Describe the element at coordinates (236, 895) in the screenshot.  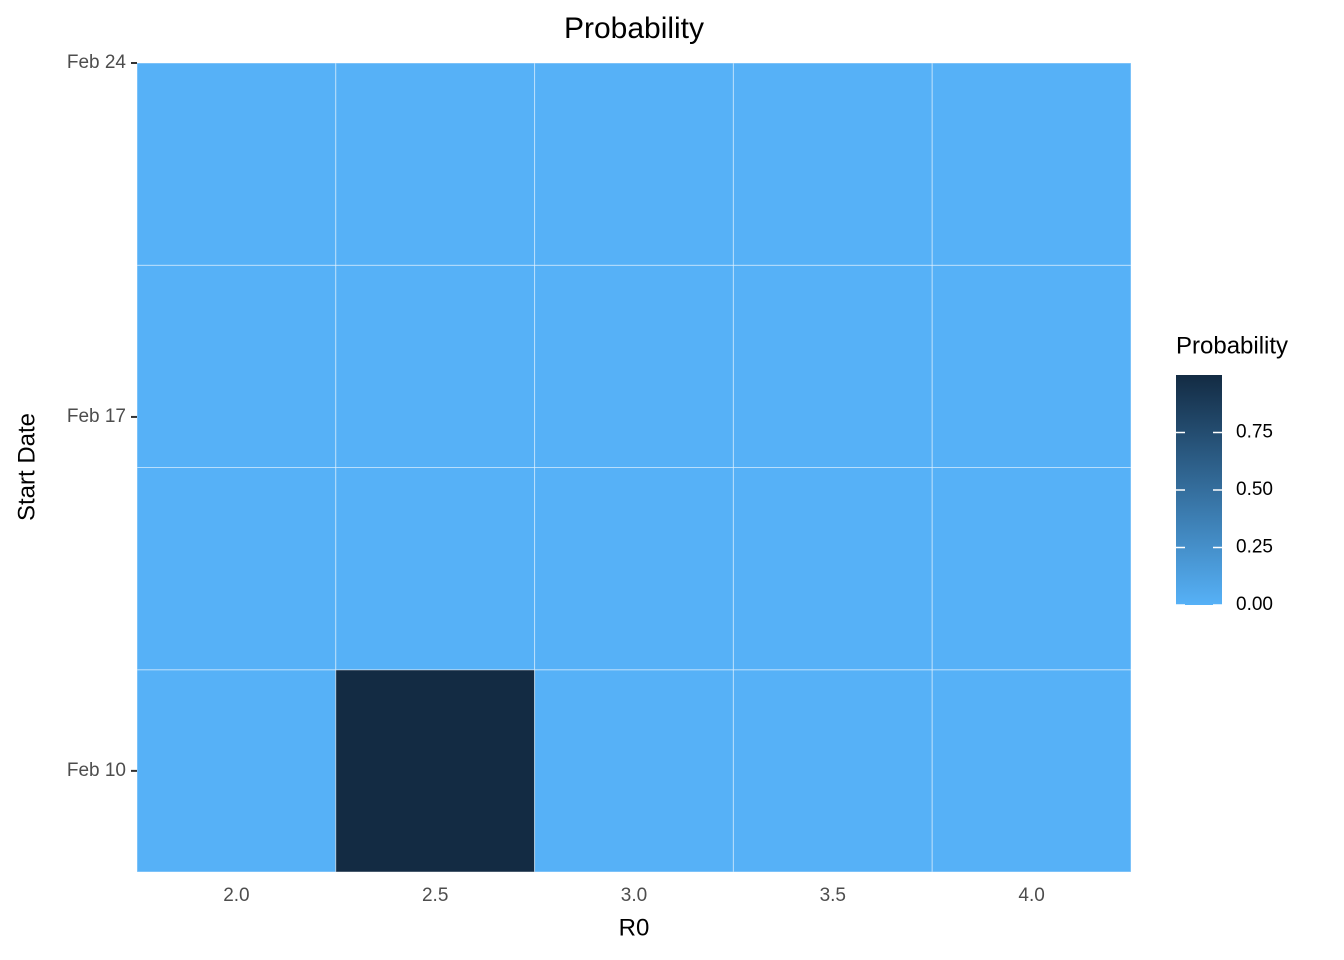
I see `x-tick-label: 2.0` at that location.